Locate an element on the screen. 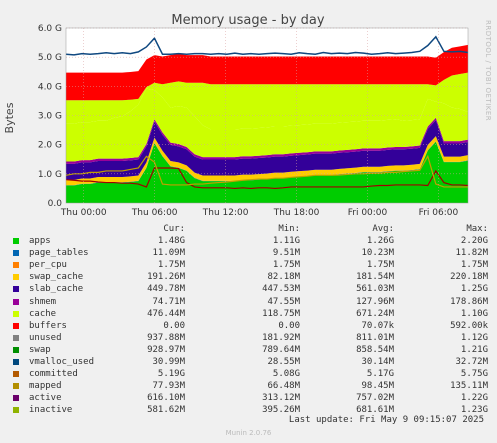 The width and height of the screenshot is (497, 443). legend-row-inactive: inactive 581.62M 395.26M 681.61M 1.23G is located at coordinates (249, 410).